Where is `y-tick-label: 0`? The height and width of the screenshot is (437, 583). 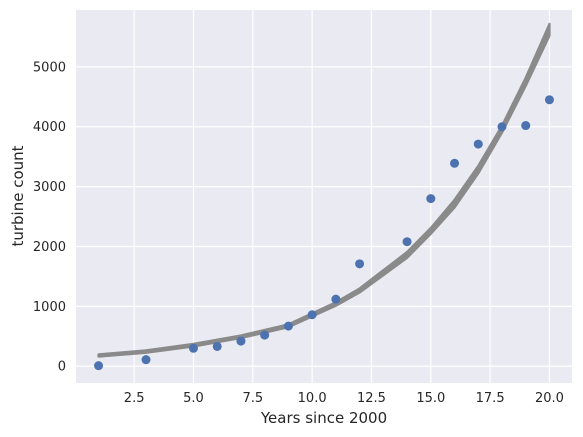
y-tick-label: 0 is located at coordinates (62, 367).